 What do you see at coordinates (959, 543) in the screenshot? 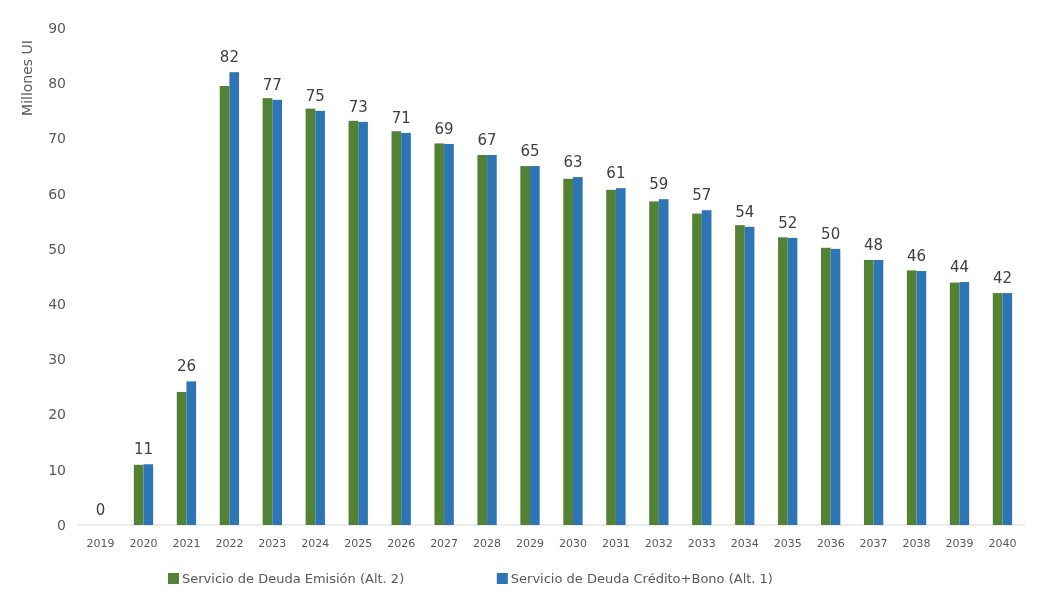
I see `x-tick-label: 2039` at bounding box center [959, 543].